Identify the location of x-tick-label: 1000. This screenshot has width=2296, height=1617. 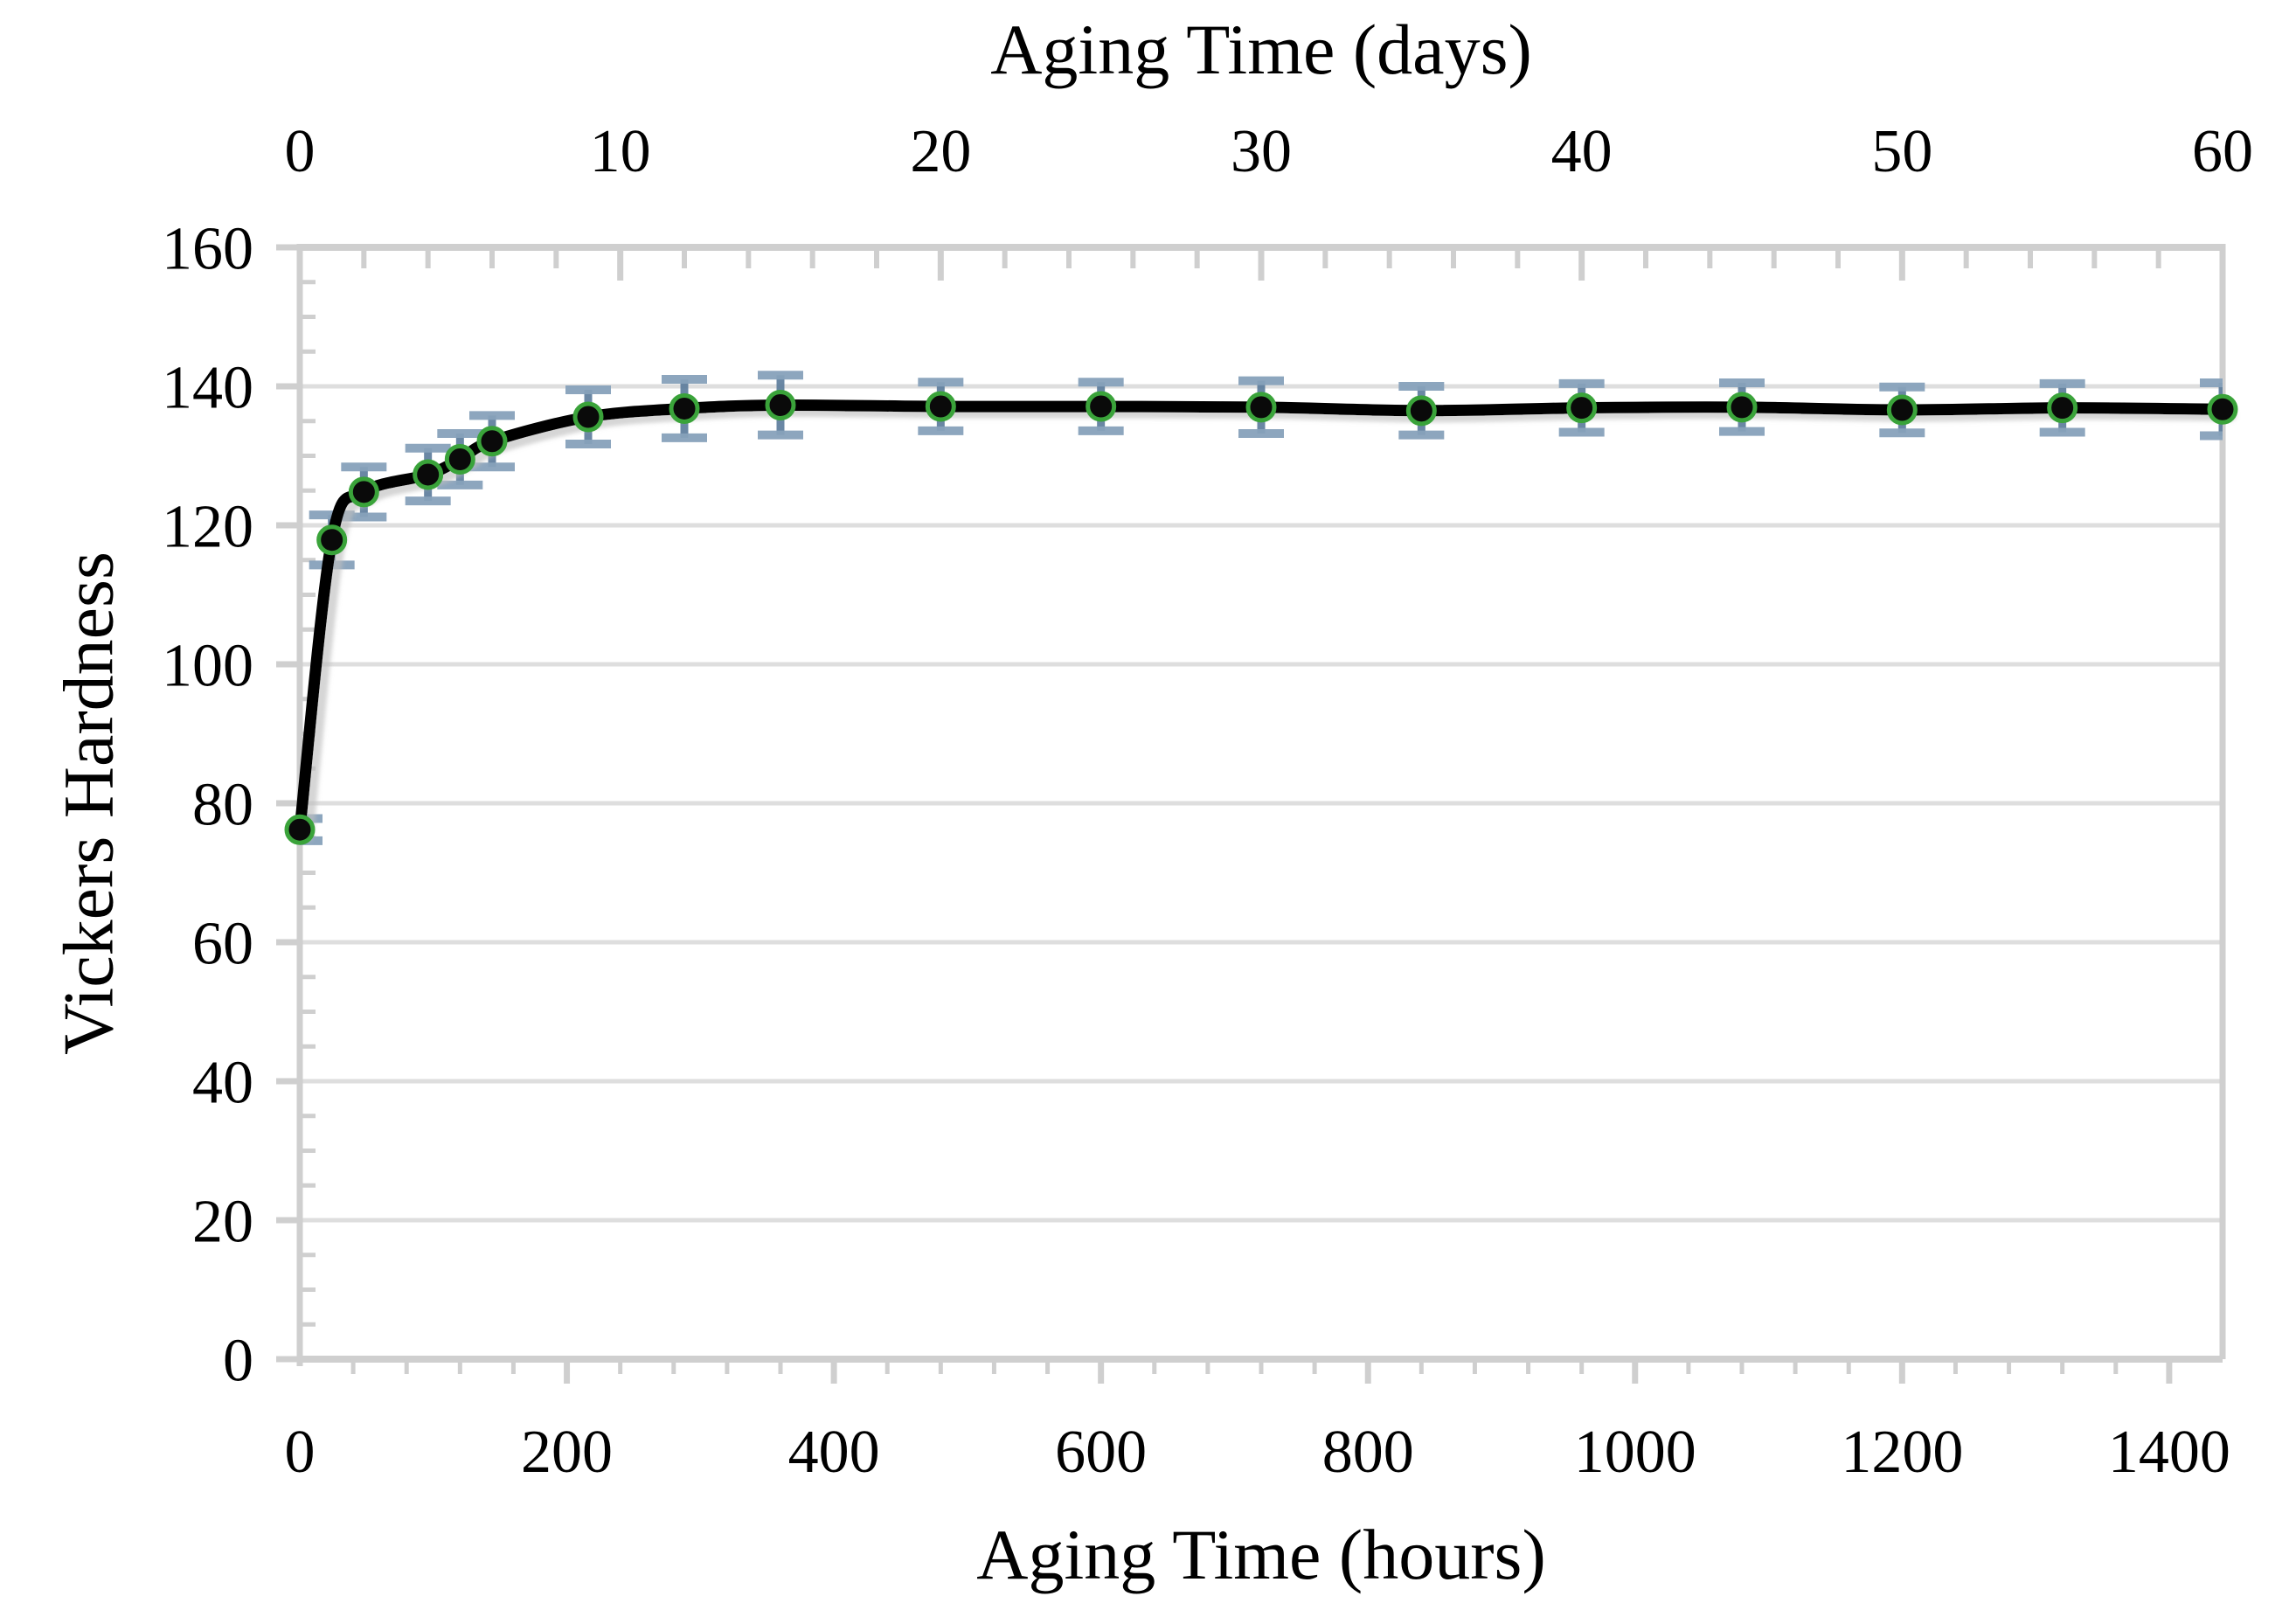
(1635, 1452).